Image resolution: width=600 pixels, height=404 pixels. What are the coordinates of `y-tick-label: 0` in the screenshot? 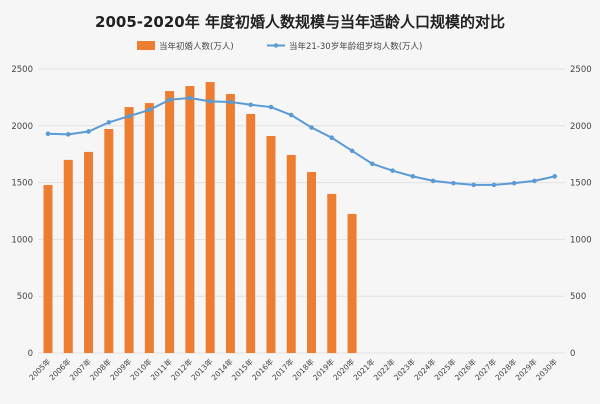 It's located at (30, 354).